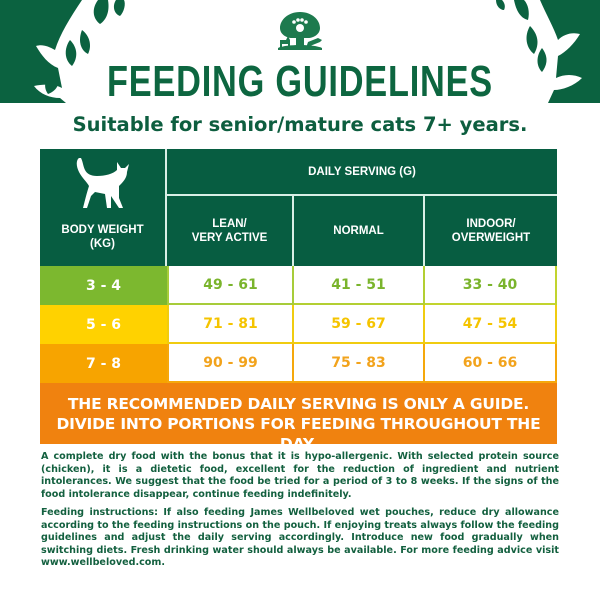 The height and width of the screenshot is (600, 600). I want to click on serving-cell: 41 - 51, so click(359, 285).